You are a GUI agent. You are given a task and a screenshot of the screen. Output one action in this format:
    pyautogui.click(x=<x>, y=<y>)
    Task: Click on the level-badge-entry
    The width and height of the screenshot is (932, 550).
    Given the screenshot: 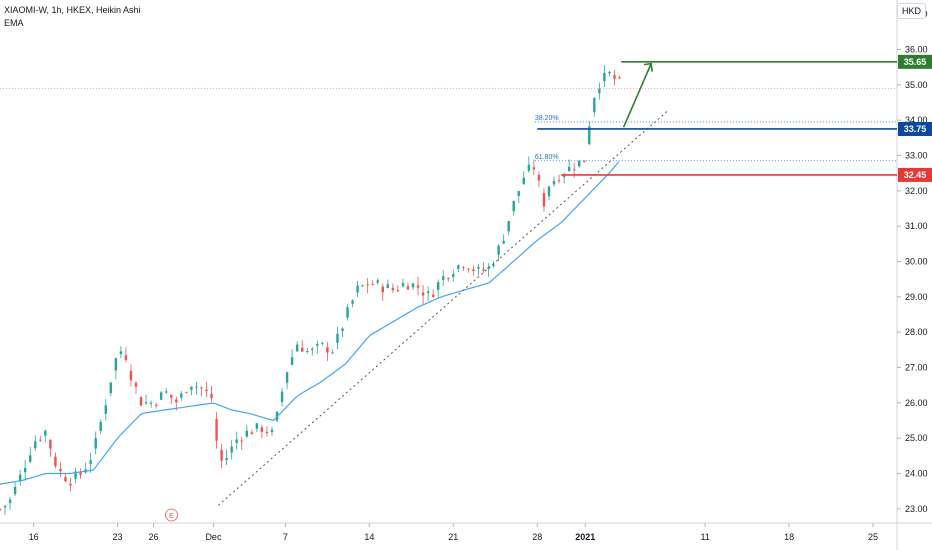 What is the action you would take?
    pyautogui.click(x=915, y=128)
    